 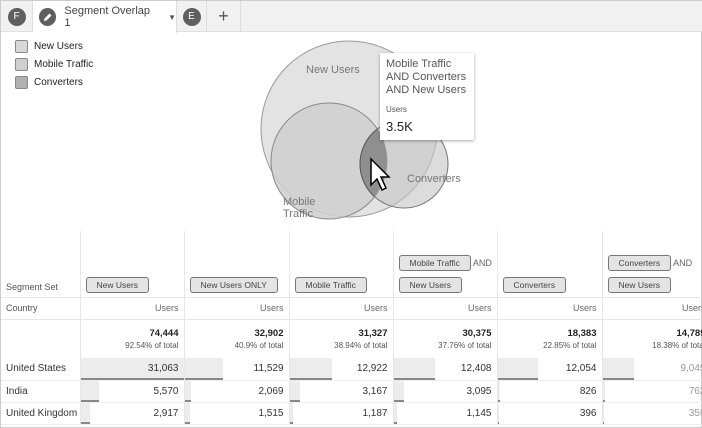 I want to click on tab-e-initial: E, so click(x=191, y=16).